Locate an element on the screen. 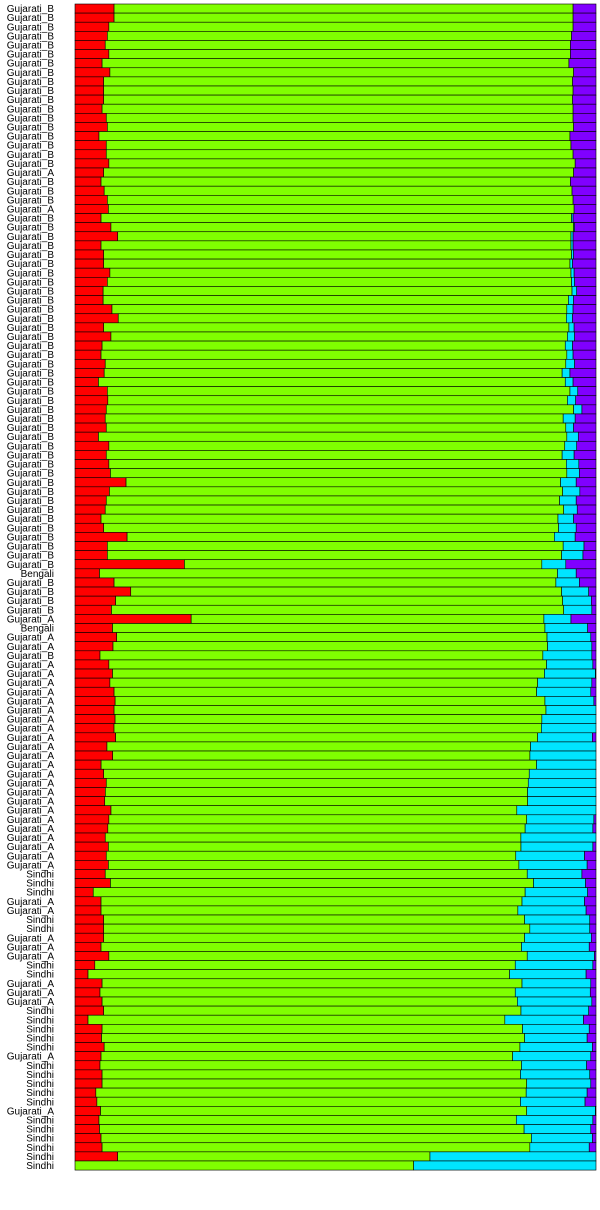  row-label: Bengali is located at coordinates (37, 629).